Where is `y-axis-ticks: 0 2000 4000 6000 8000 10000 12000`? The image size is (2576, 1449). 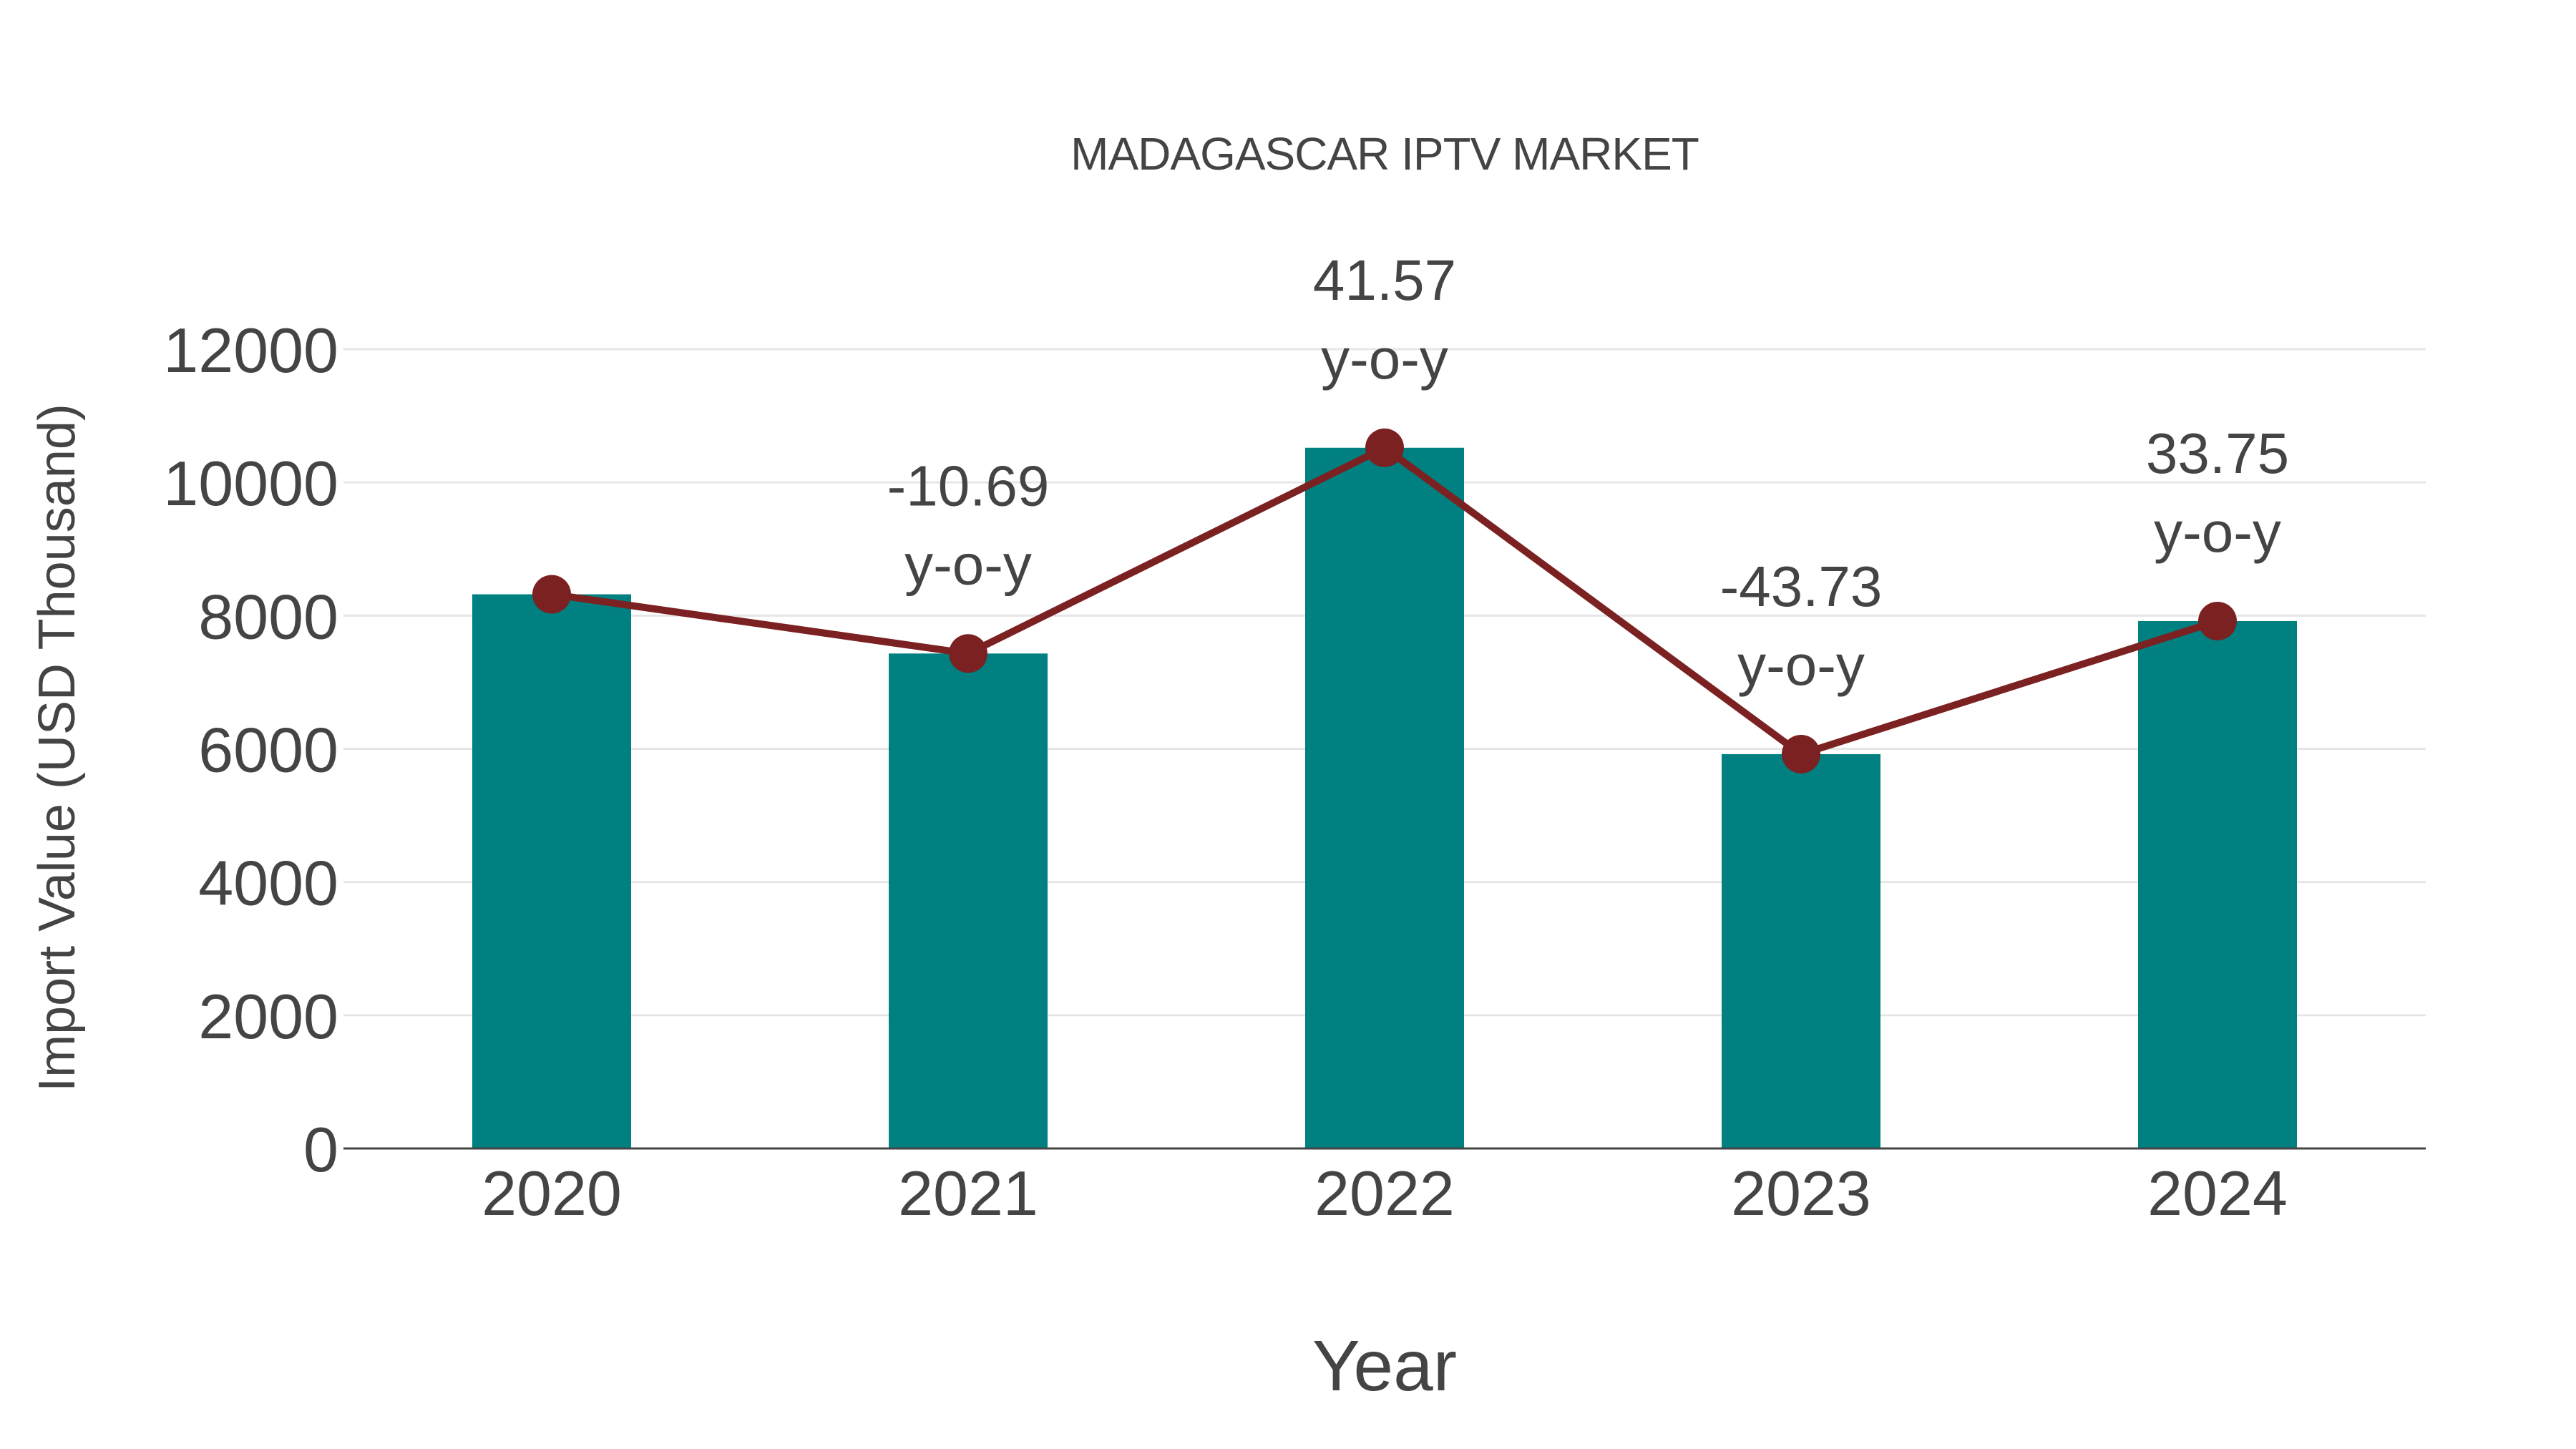 y-axis-ticks: 0 2000 4000 6000 8000 10000 12000 is located at coordinates (250, 750).